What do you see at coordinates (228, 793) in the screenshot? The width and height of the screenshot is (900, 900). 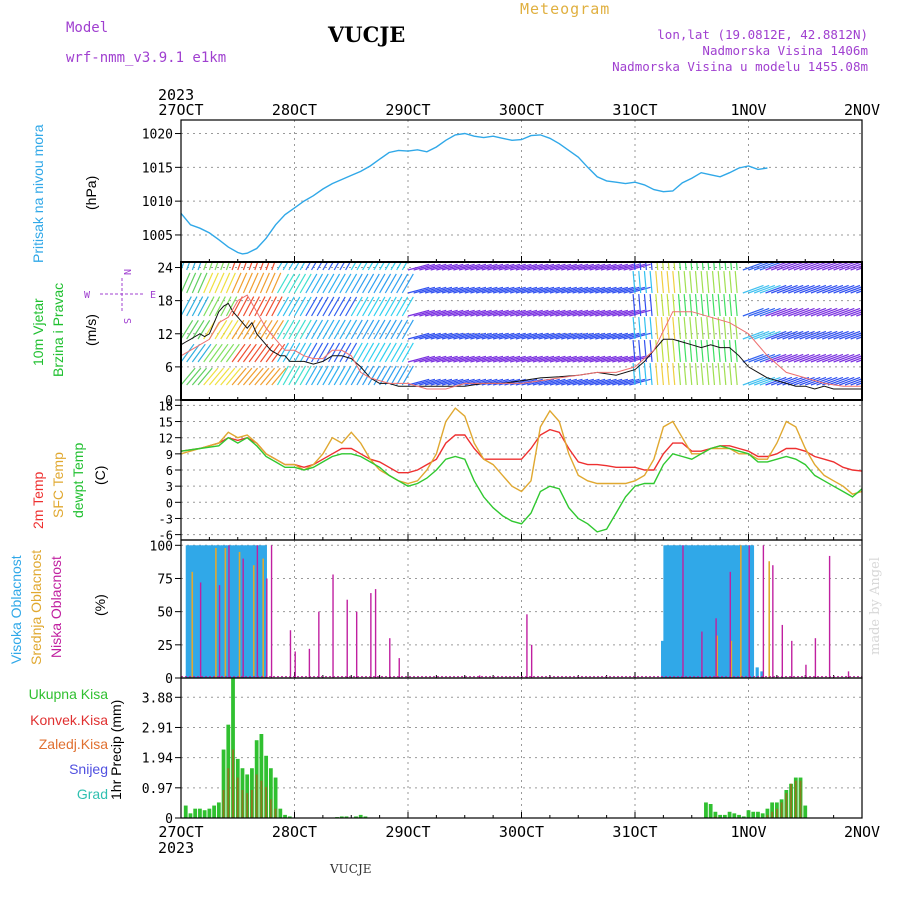 I see `convective-precip-bar` at bounding box center [228, 793].